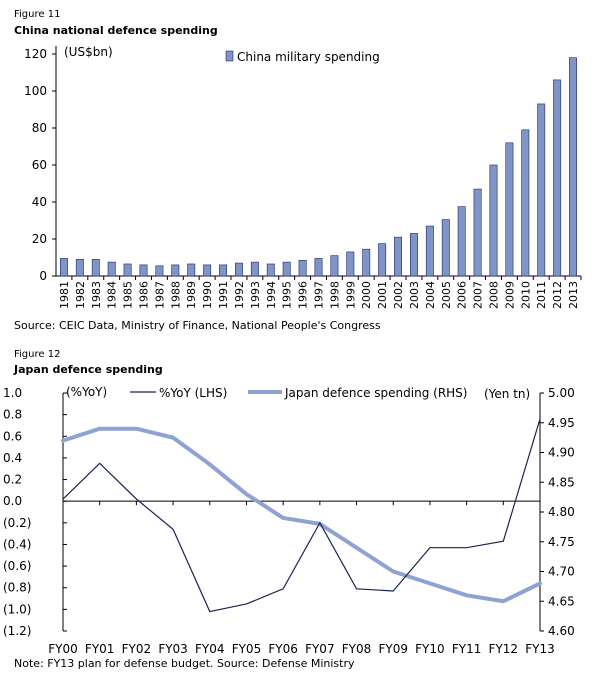 Image resolution: width=600 pixels, height=680 pixels. I want to click on figure-11-label: Figure 11, so click(37, 14).